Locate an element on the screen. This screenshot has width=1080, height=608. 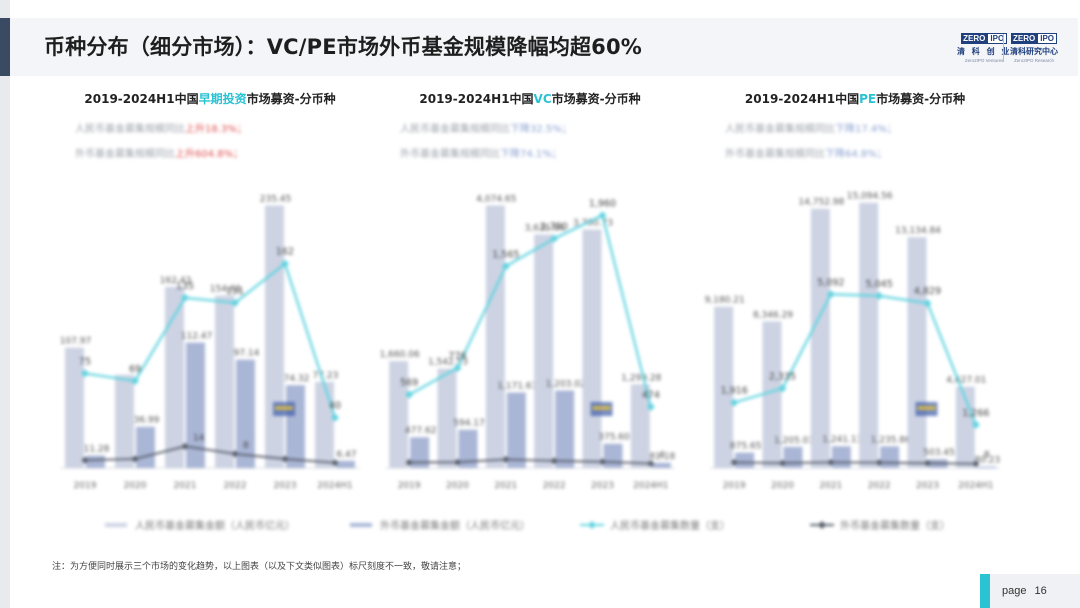
fx-bar-label: 375.60 is located at coordinates (614, 438).